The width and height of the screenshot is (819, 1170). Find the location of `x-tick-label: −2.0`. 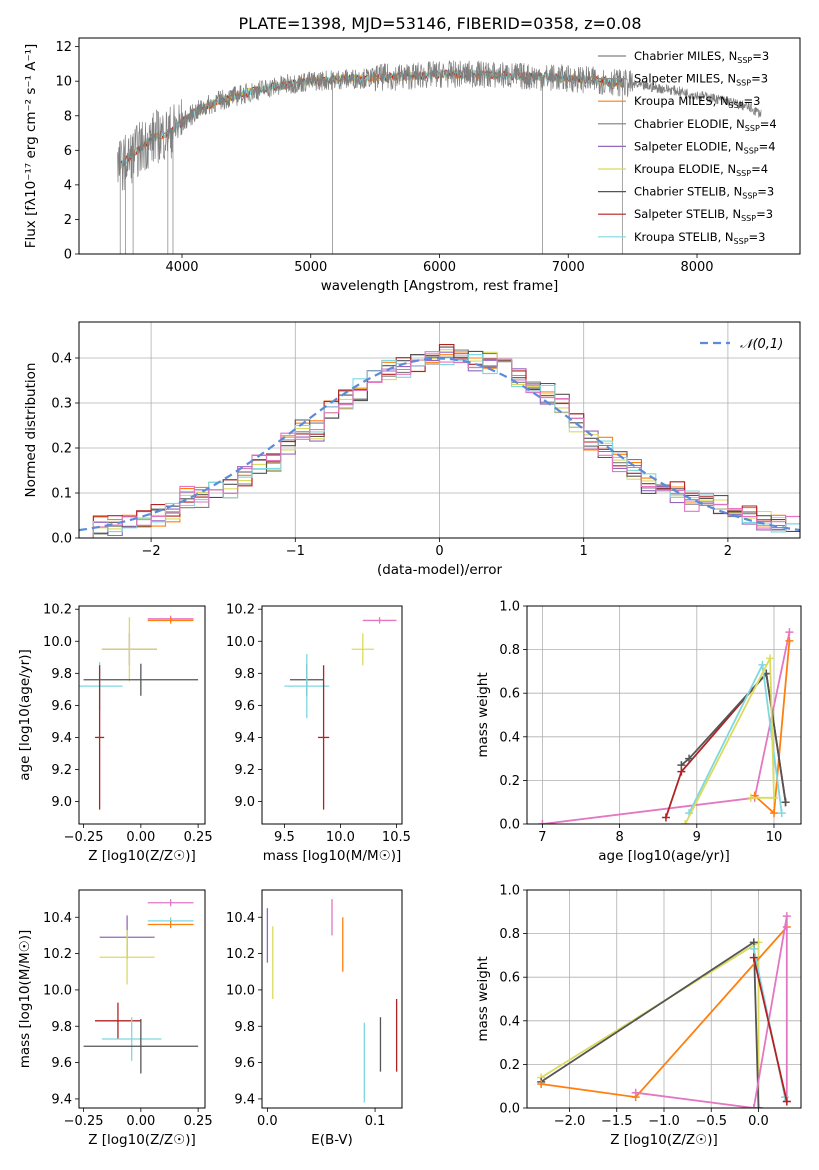

x-tick-label: −2.0 is located at coordinates (570, 1121).